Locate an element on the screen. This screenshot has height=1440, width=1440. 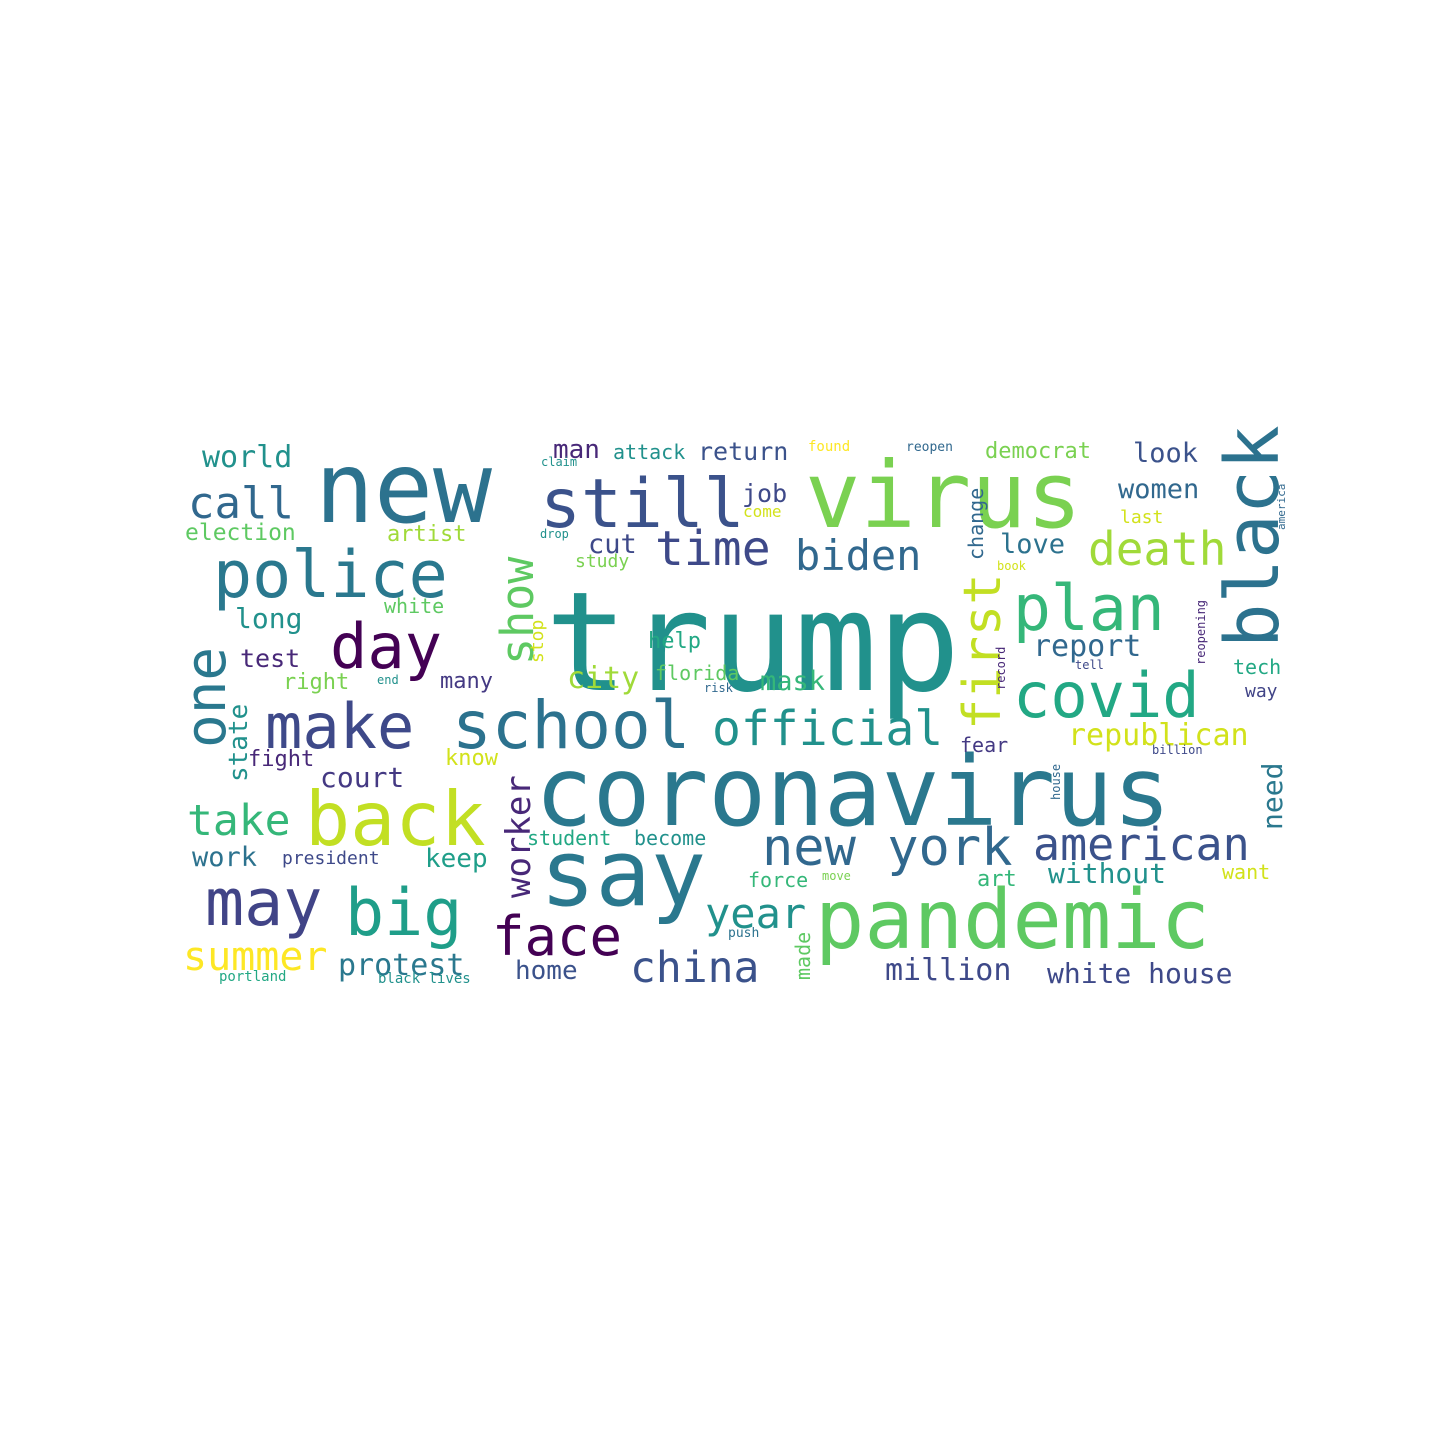
cloud-word-love: love is located at coordinates (1032, 544).